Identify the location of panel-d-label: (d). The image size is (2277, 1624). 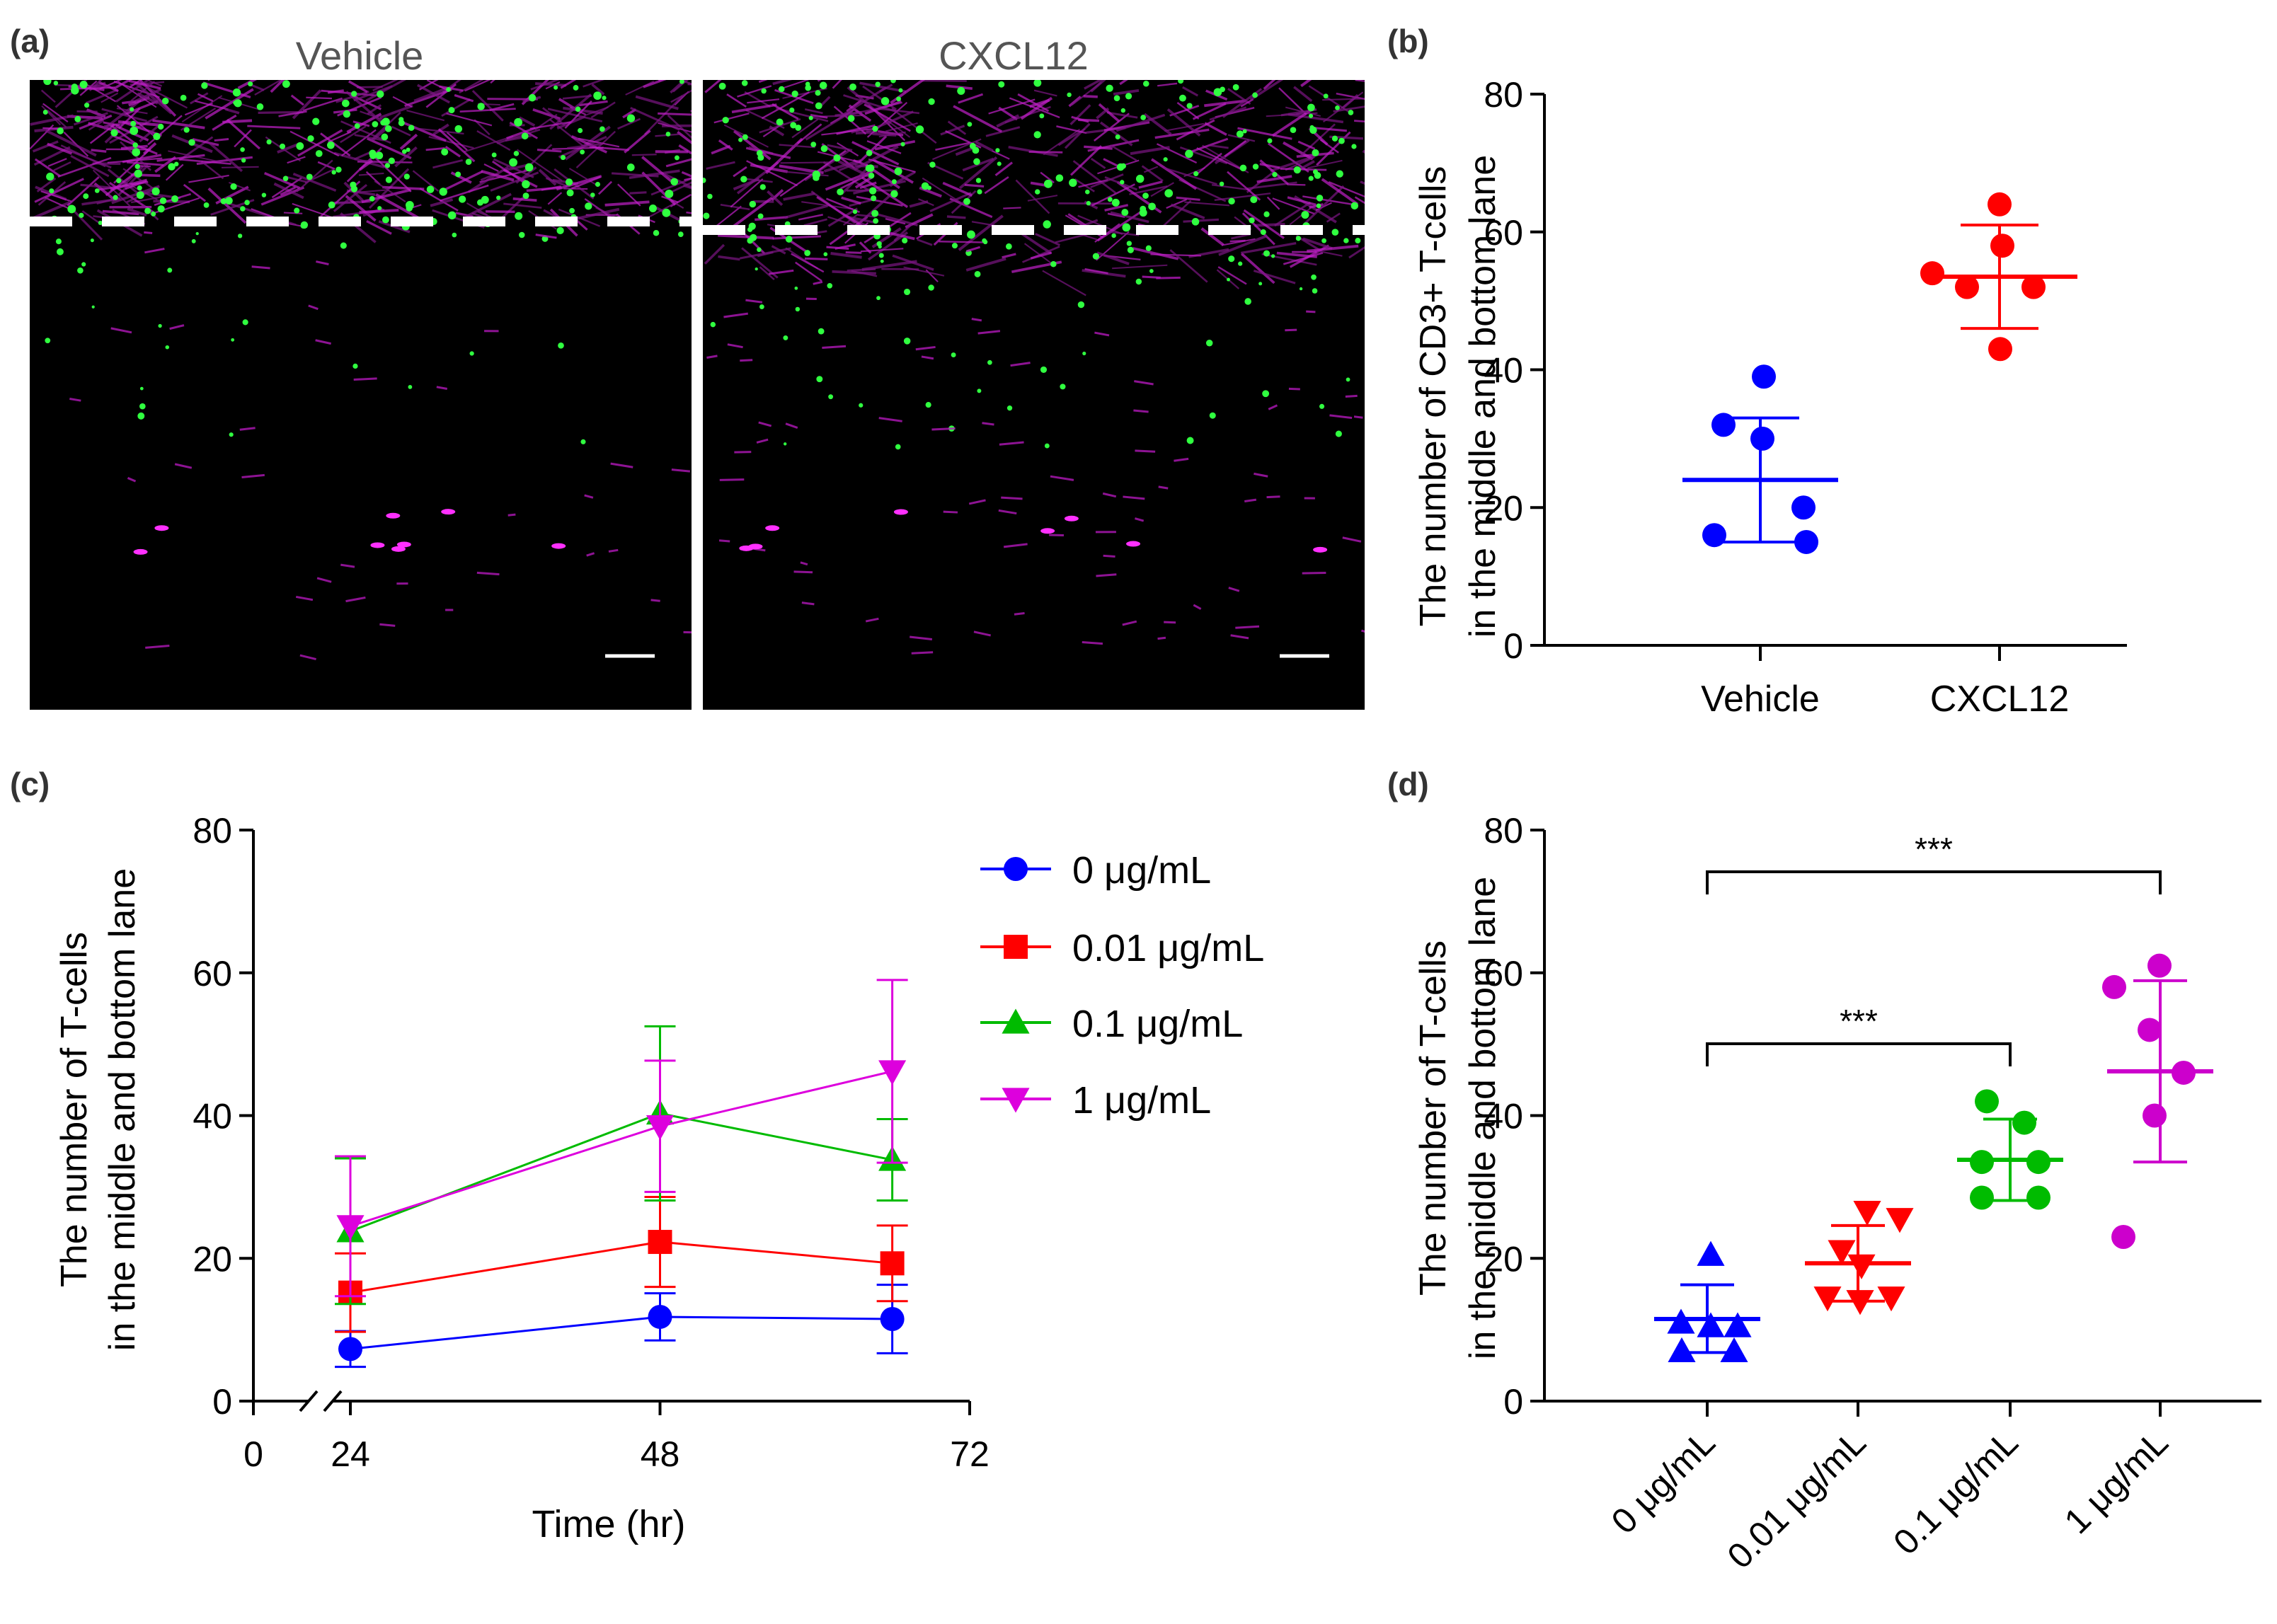
(1408, 784).